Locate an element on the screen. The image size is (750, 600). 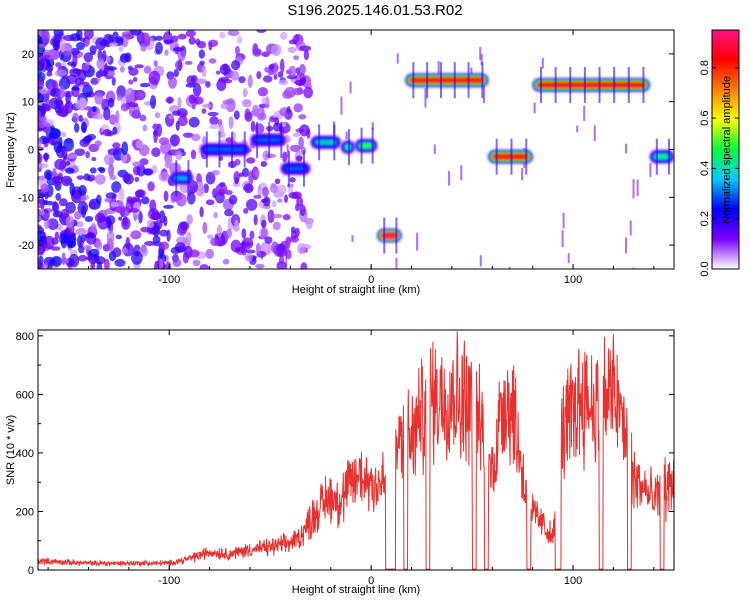
snr-x-axis-label: Height of straight line (km) is located at coordinates (356, 590).